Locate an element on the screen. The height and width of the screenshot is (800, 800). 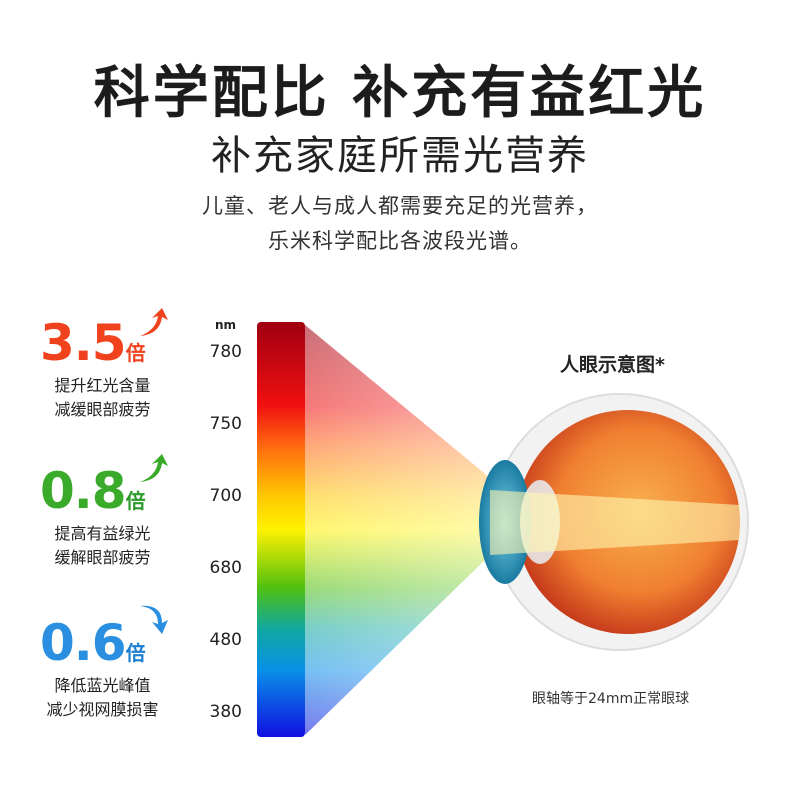
stat-red-light: 3.5倍 提升红光含量 减缓眼部疲劳 is located at coordinates (110, 365).